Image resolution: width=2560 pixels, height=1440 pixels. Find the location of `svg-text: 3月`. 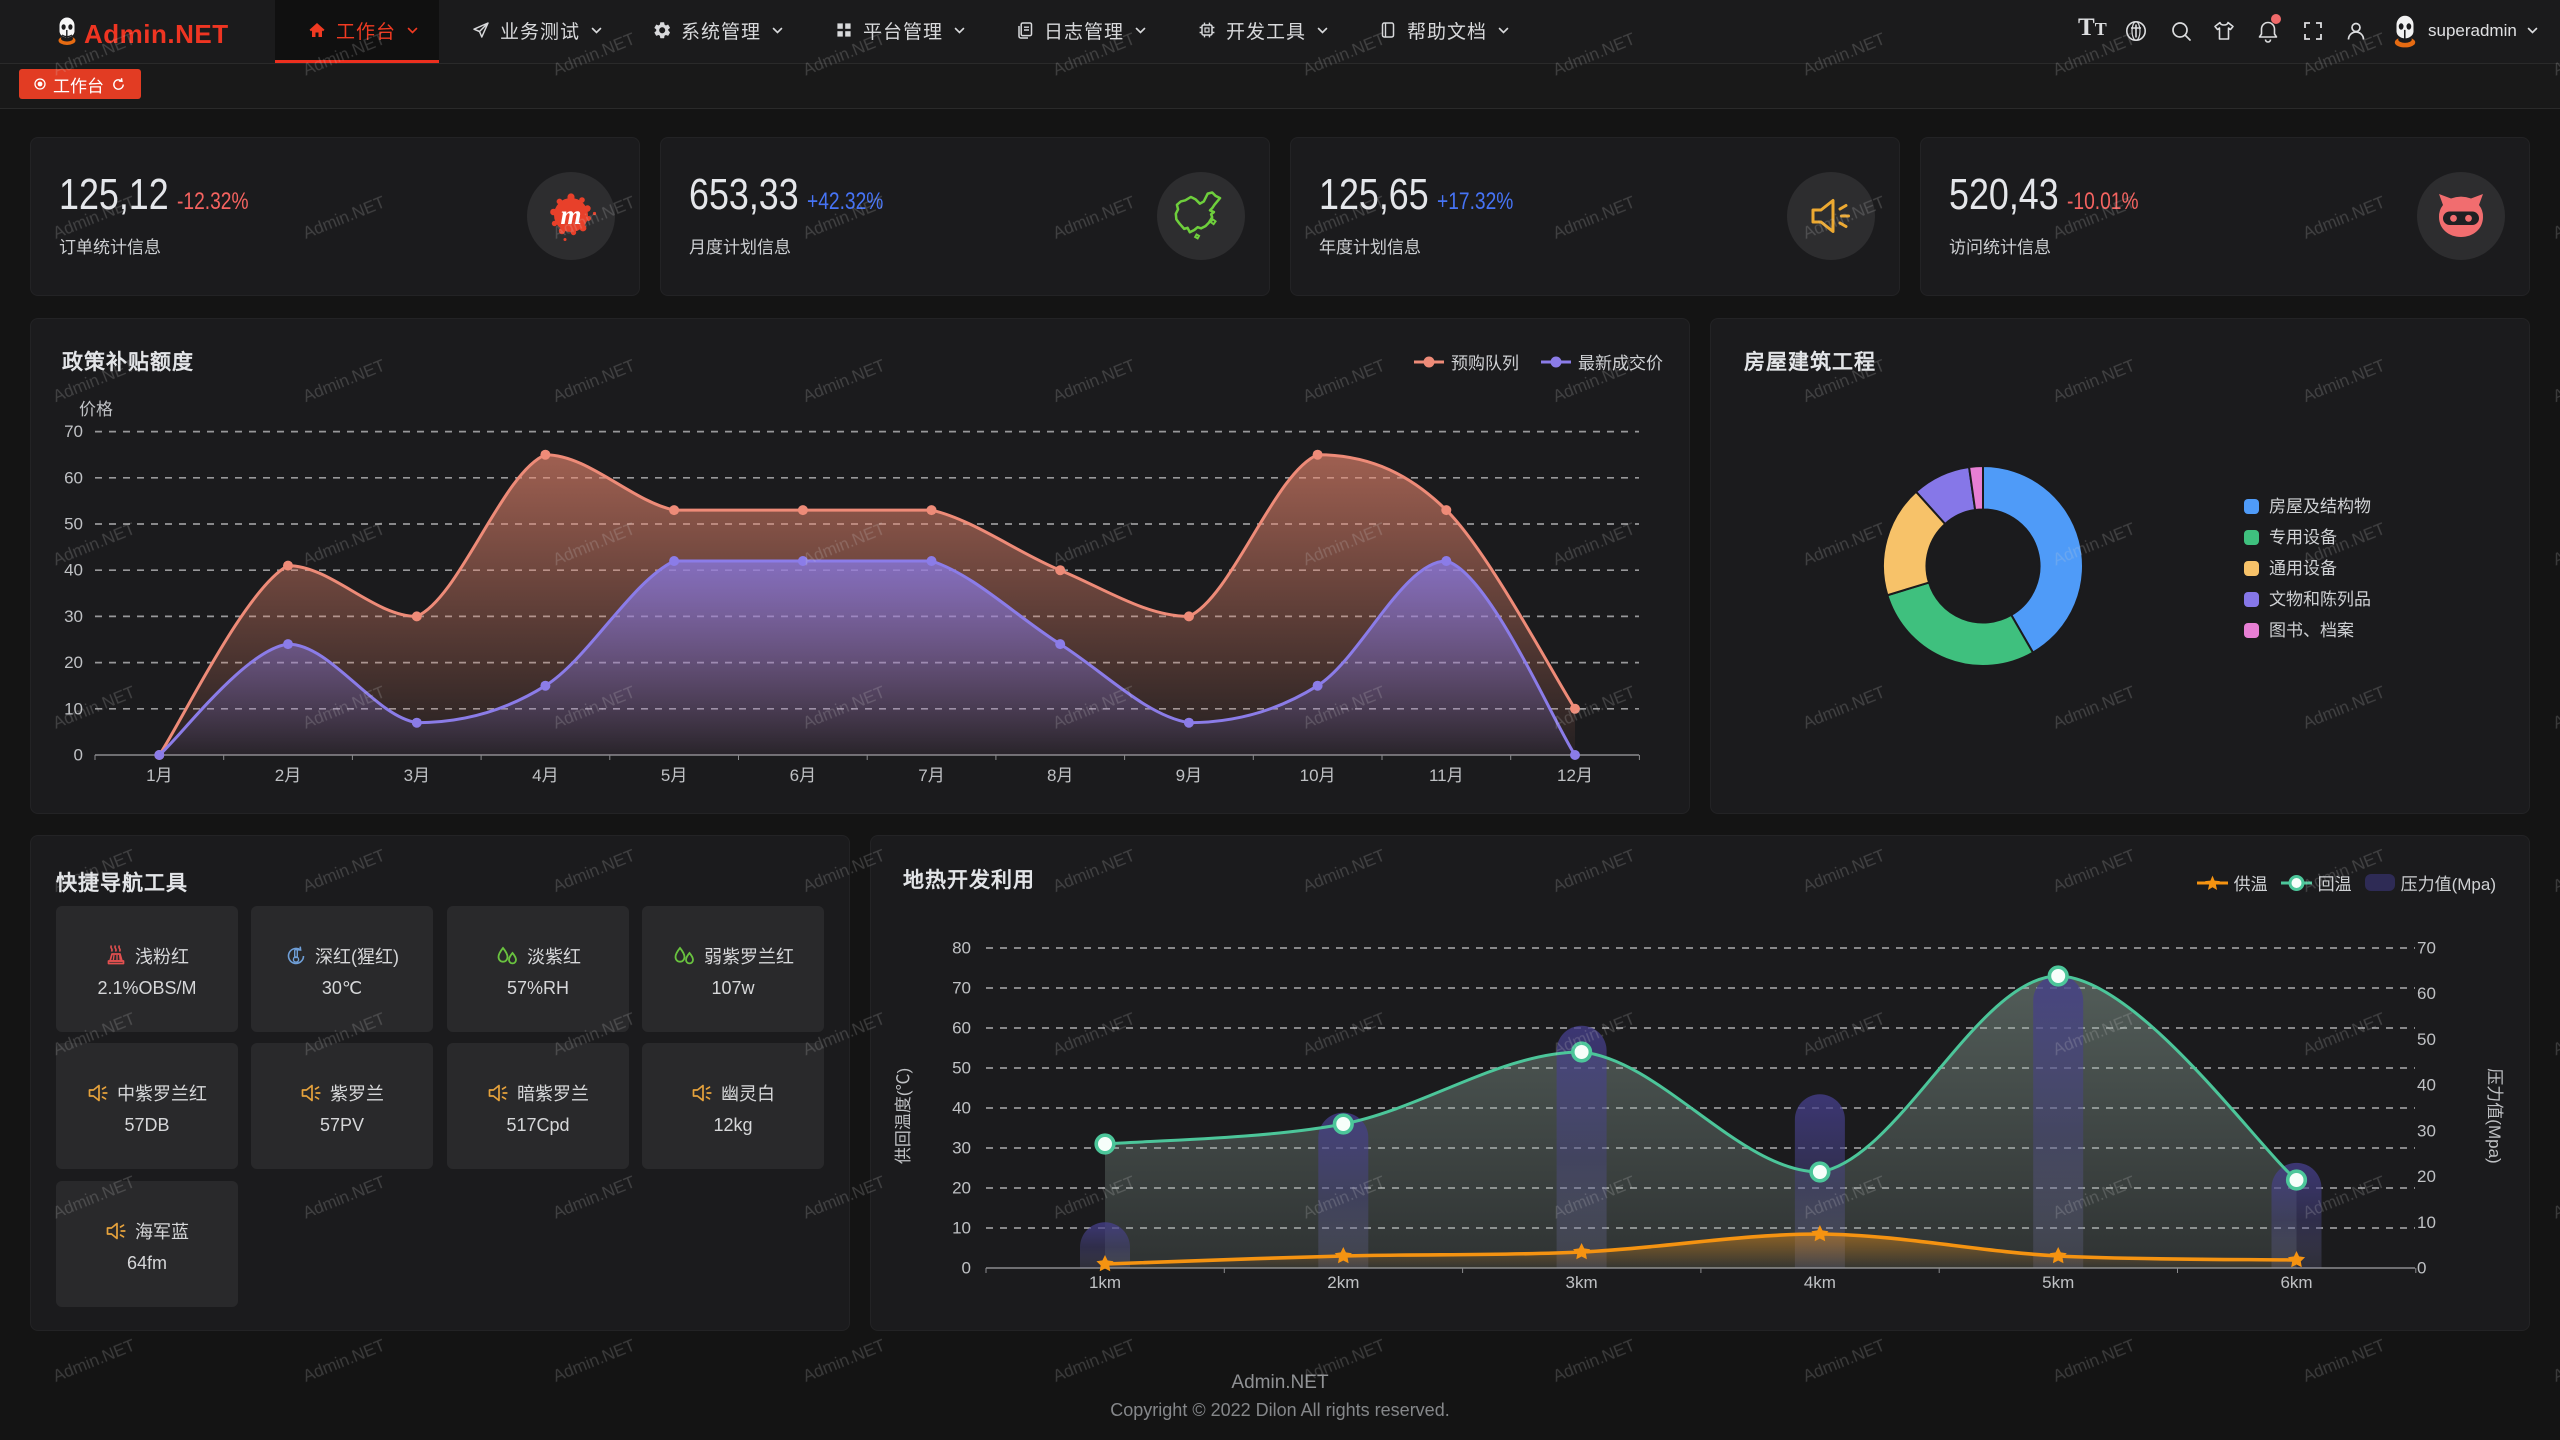

svg-text: 3月 is located at coordinates (417, 775).